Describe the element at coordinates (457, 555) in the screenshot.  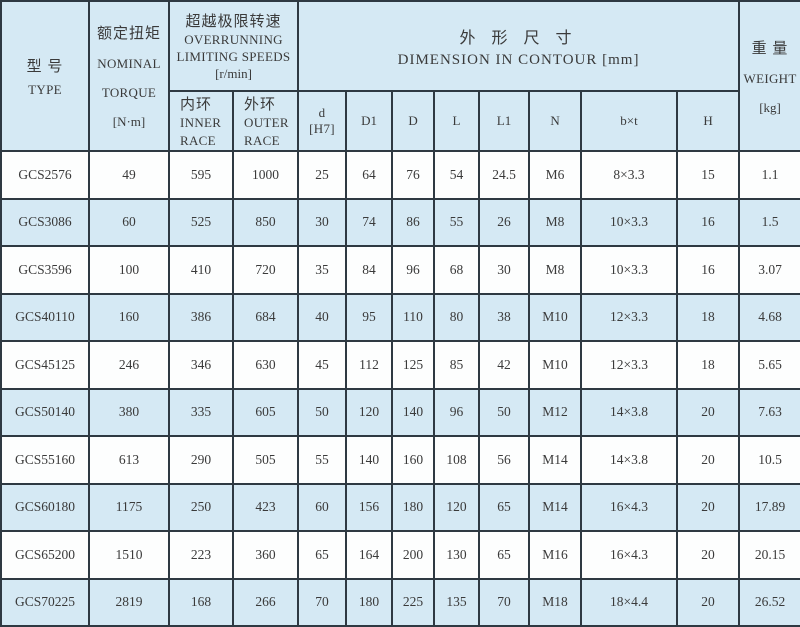
I see `cell: 130` at that location.